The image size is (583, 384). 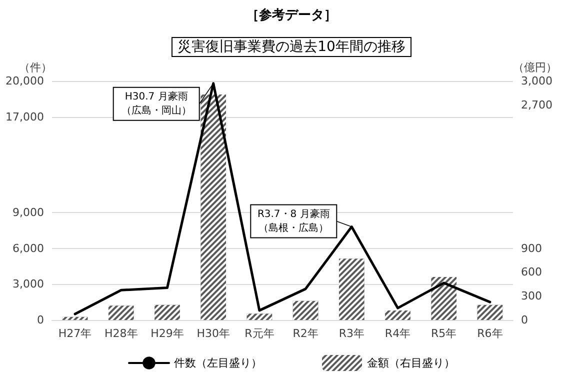 I want to click on y2-tick-label: 2,700, so click(x=536, y=105).